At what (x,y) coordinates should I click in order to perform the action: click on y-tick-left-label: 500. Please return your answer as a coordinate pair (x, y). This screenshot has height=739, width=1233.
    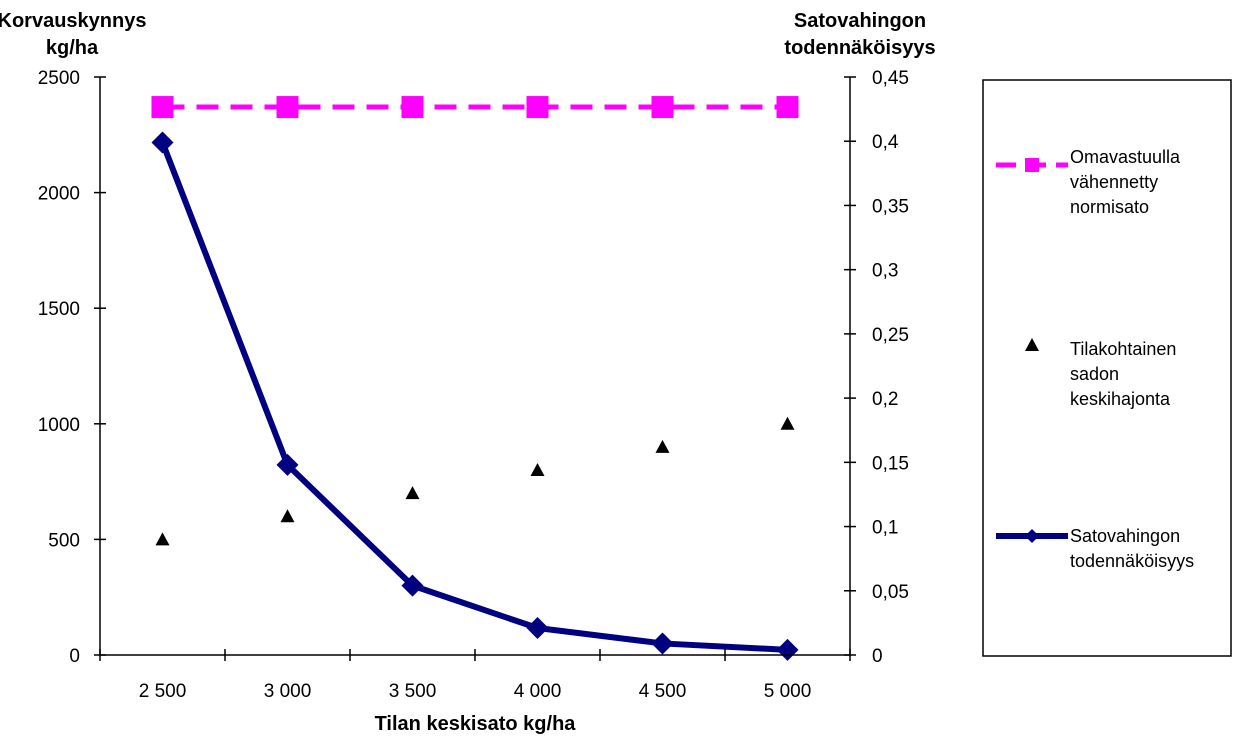
    Looking at the image, I should click on (64, 540).